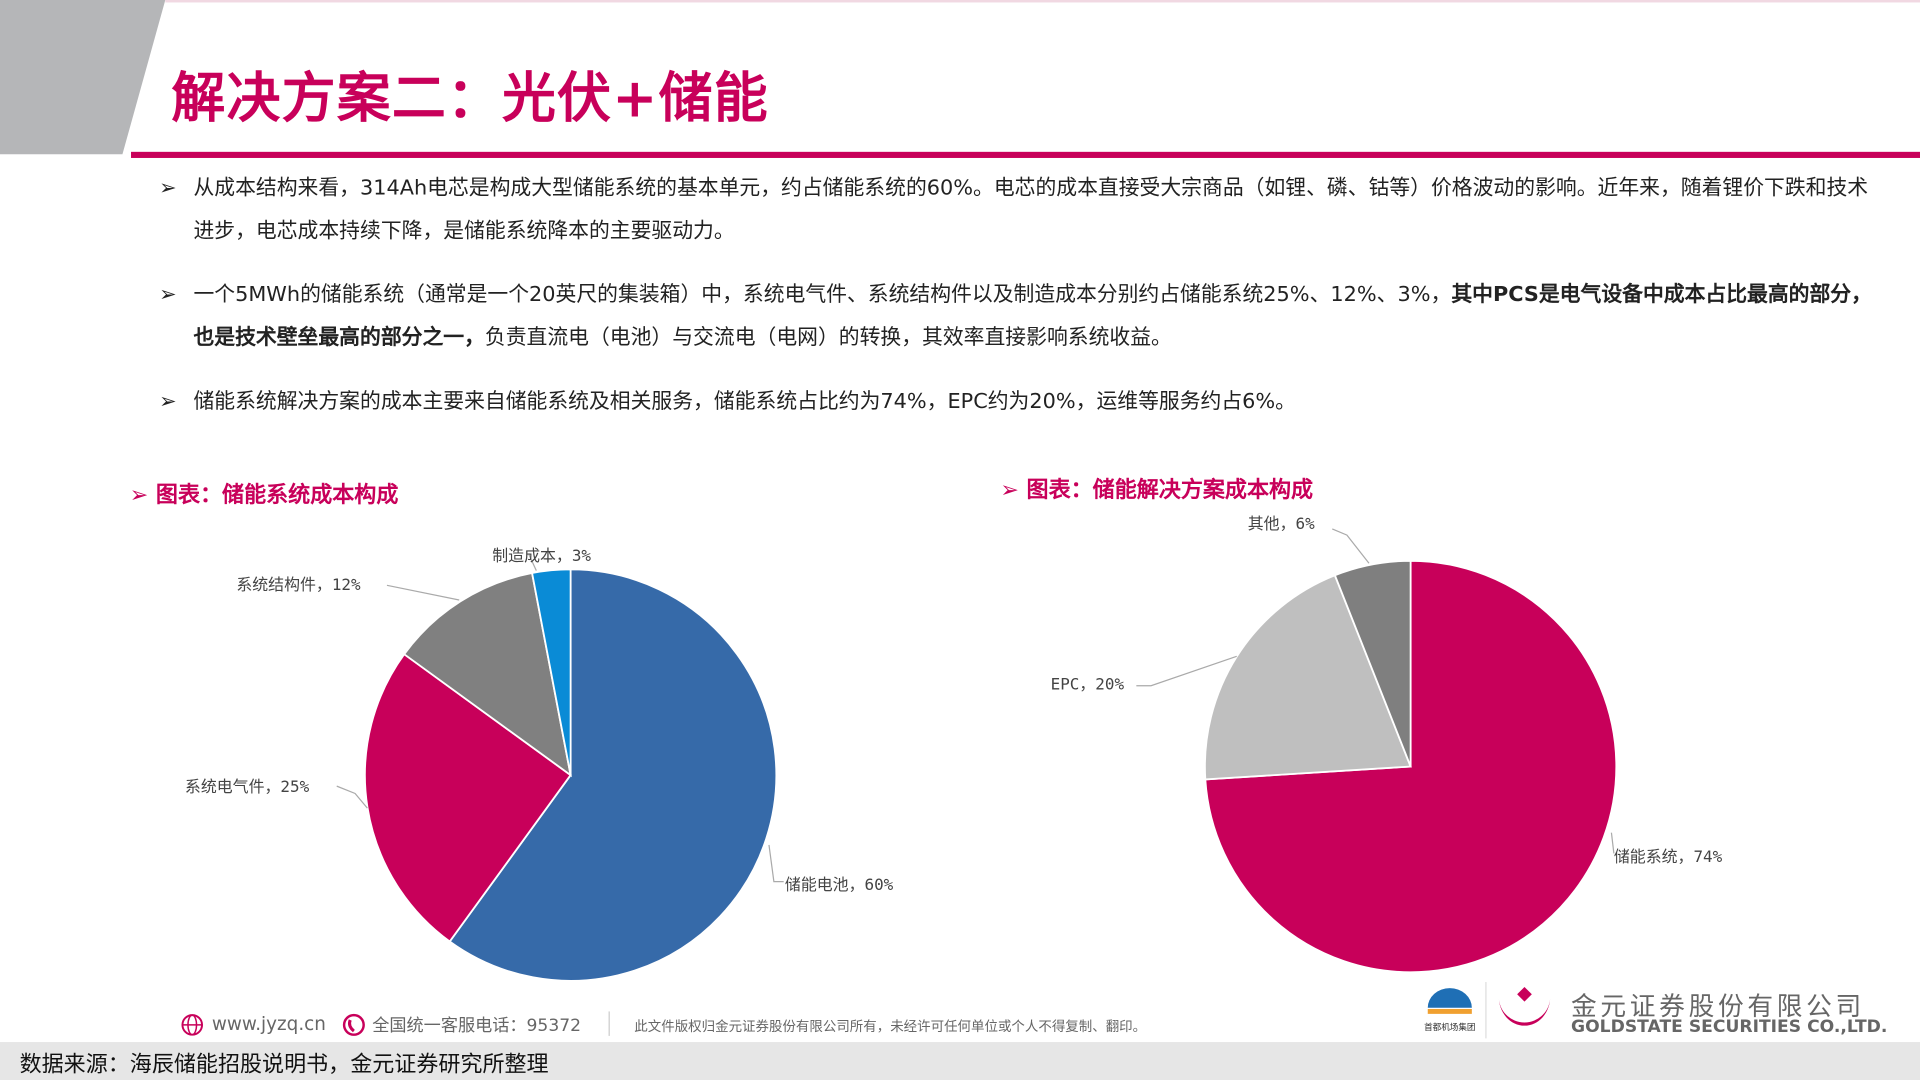 This screenshot has height=1080, width=1920. Describe the element at coordinates (264, 495) in the screenshot. I see `chart-1-title: ➢ 图表：储能系统成本构成` at that location.